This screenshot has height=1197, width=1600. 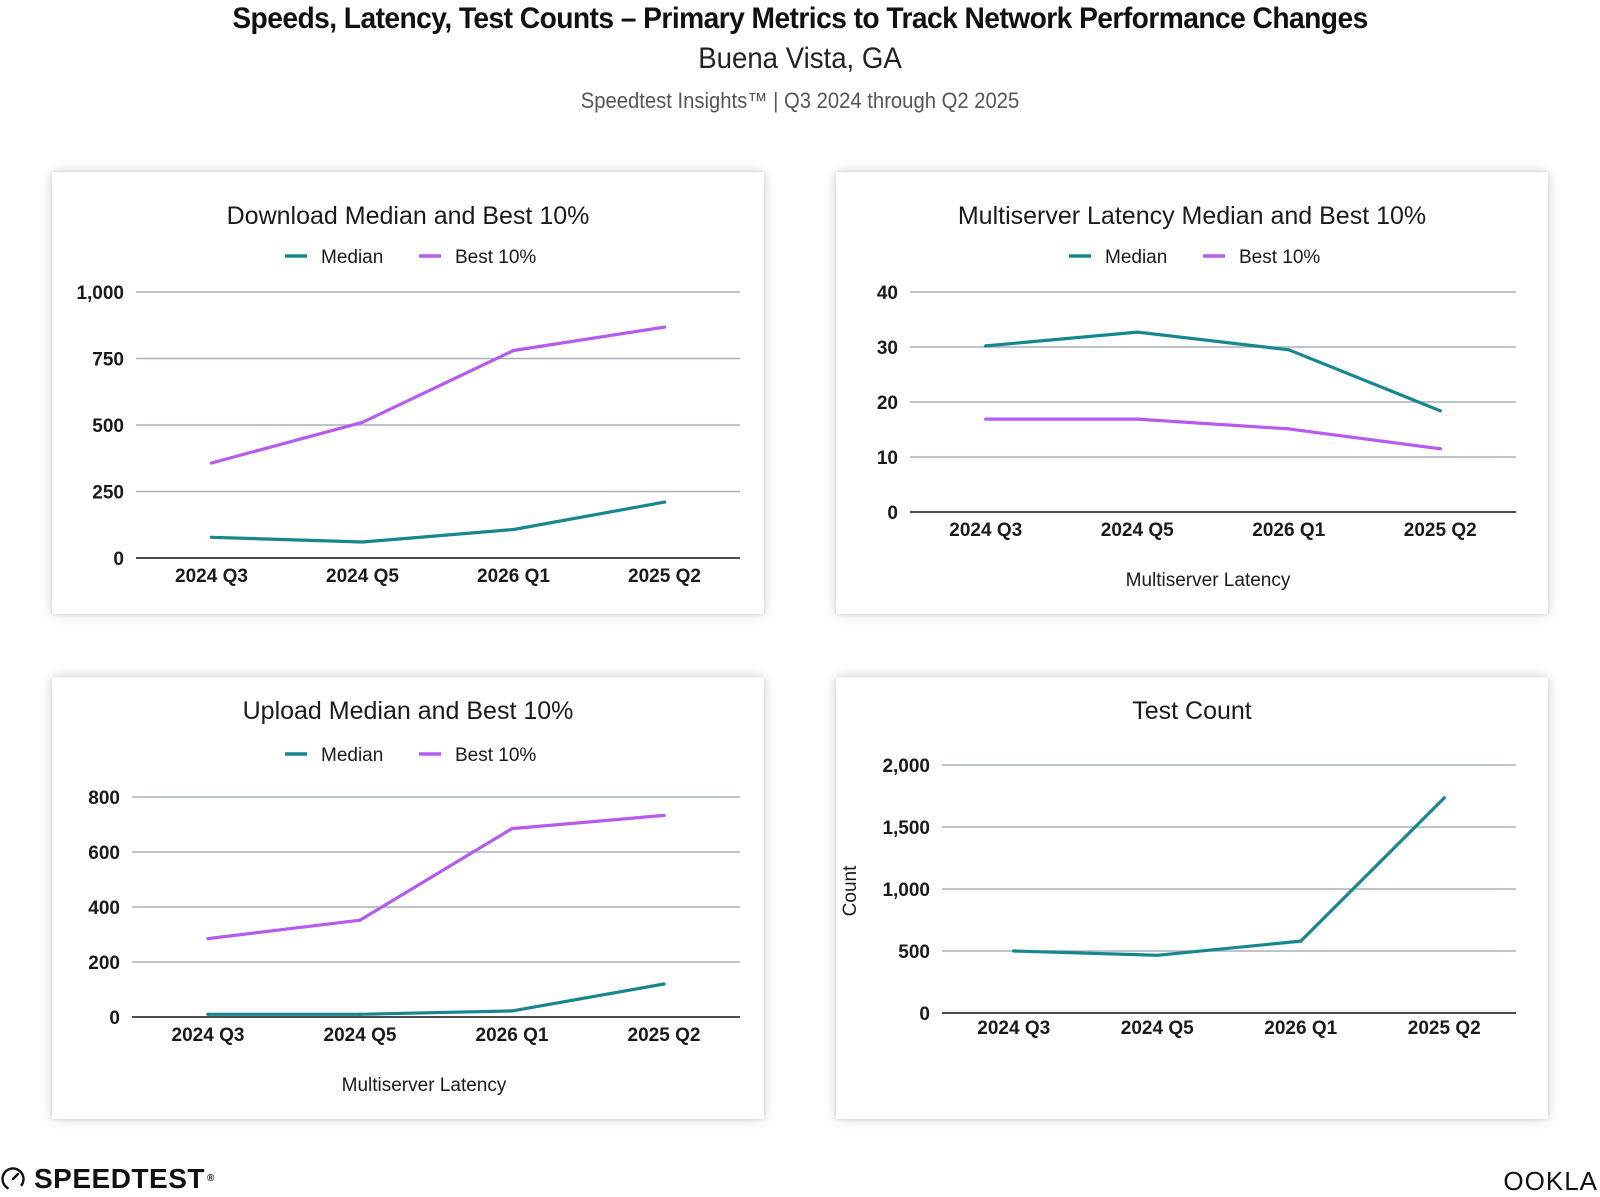 I want to click on y-axis-label: Count, so click(x=850, y=890).